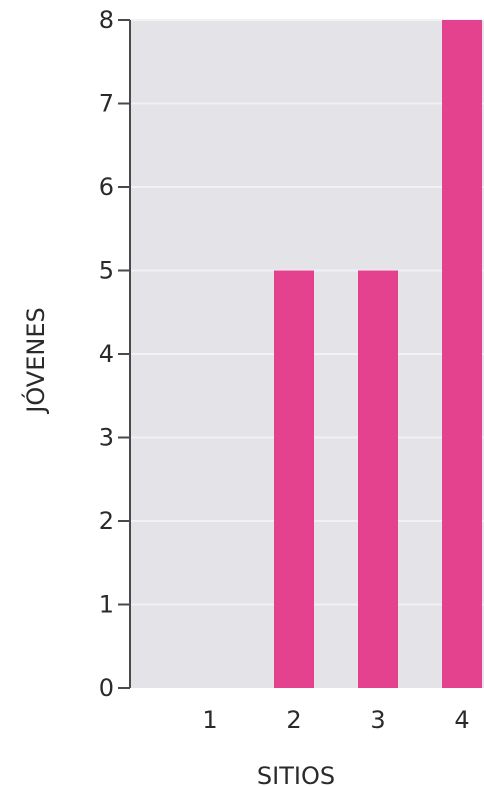 The image size is (484, 786). Describe the element at coordinates (293, 720) in the screenshot. I see `x-tick-label: 2` at that location.